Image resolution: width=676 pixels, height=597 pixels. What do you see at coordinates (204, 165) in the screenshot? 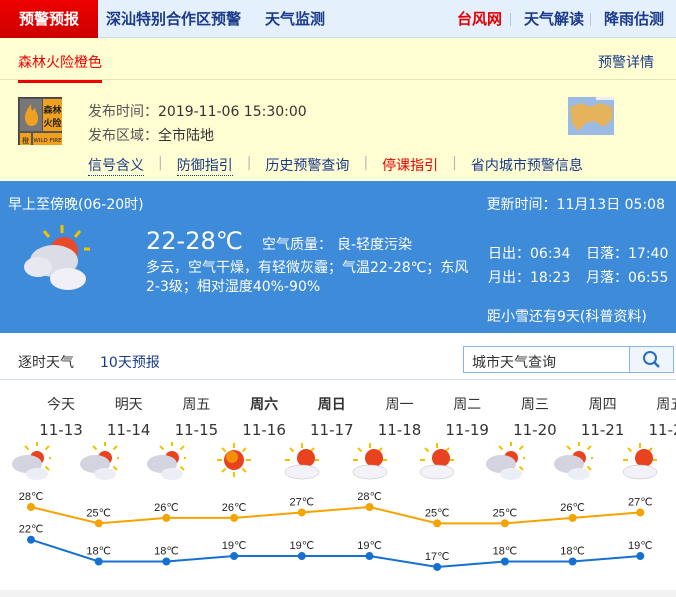
I see `link-defense-guide: 防御指引` at bounding box center [204, 165].